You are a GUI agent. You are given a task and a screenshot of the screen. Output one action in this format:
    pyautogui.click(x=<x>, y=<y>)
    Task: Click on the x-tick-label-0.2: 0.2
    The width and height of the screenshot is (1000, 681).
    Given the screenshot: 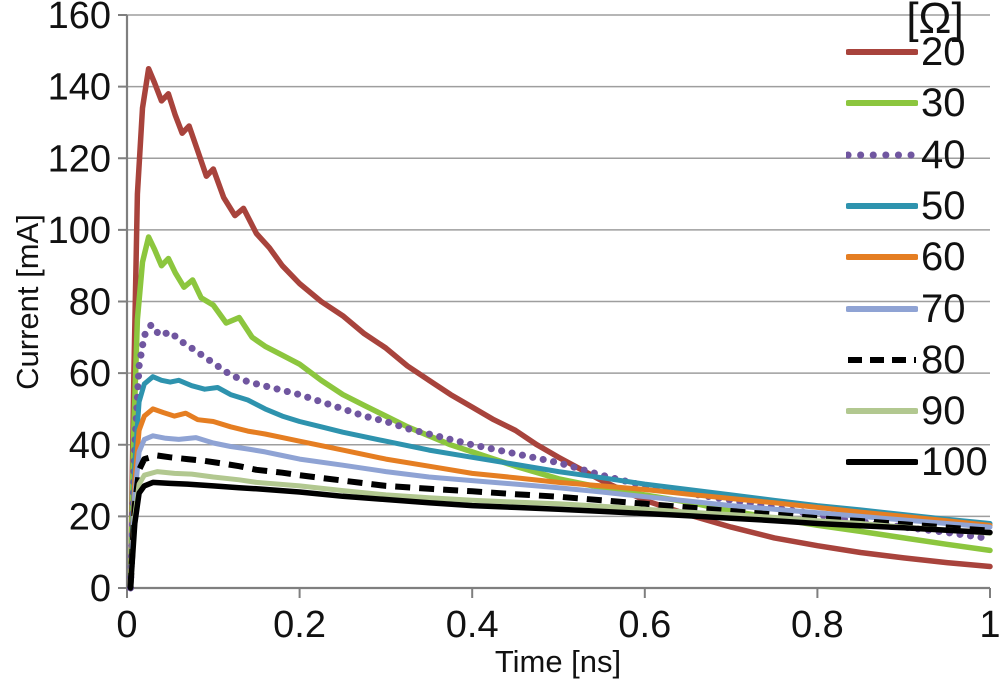 What is the action you would take?
    pyautogui.click(x=299, y=625)
    